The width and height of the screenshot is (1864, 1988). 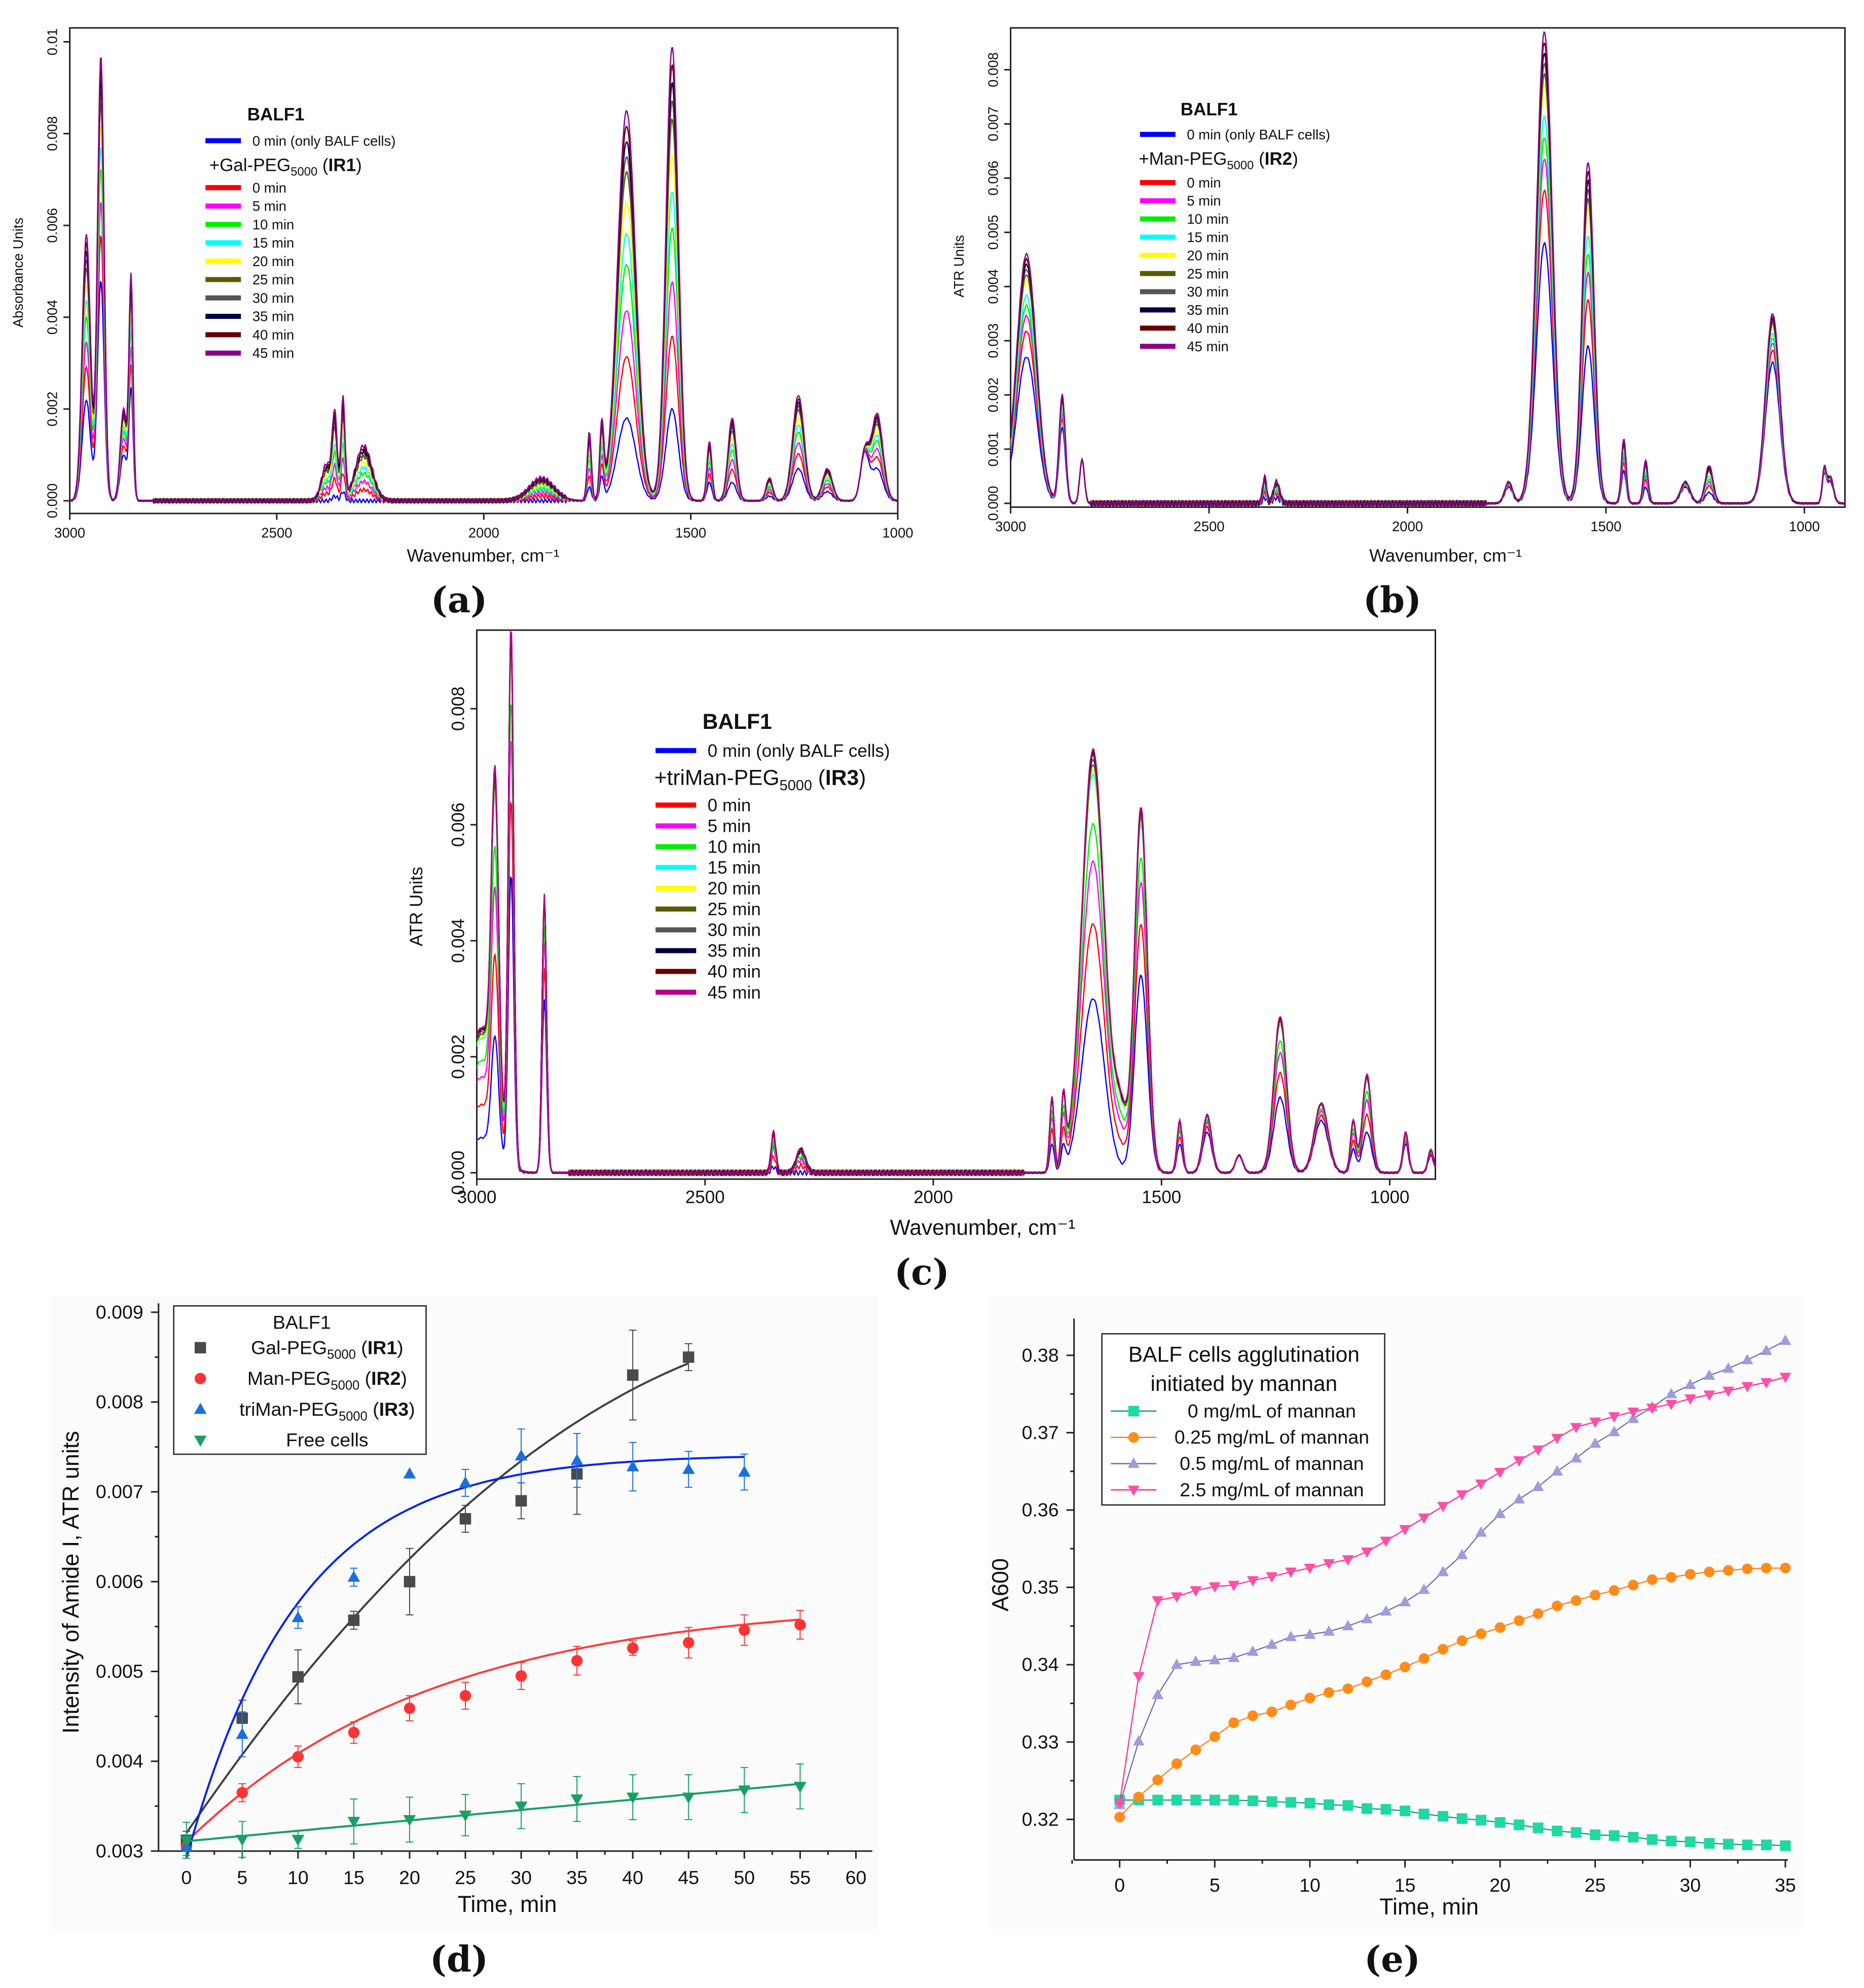 I want to click on legend-label: 15 min, so click(x=273, y=243).